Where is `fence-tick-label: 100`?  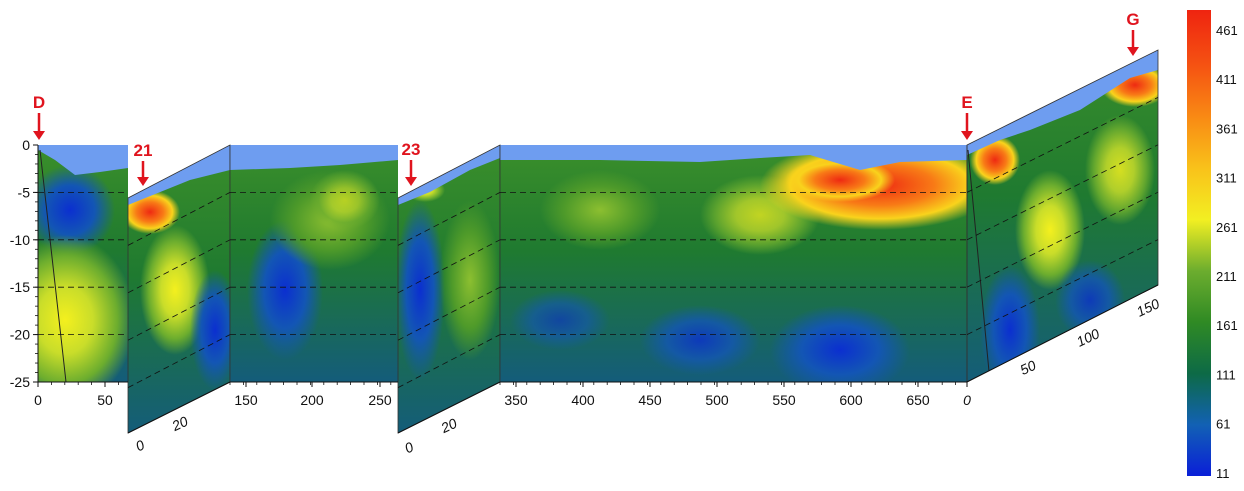 fence-tick-label: 100 is located at coordinates (1088, 337).